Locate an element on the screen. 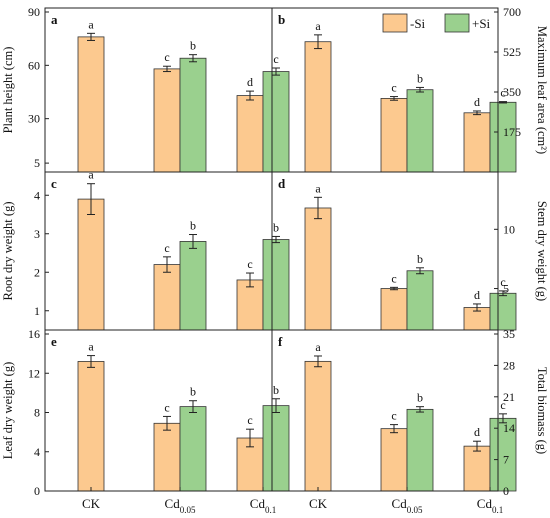  y-tick-label: 10 is located at coordinates (509, 229).